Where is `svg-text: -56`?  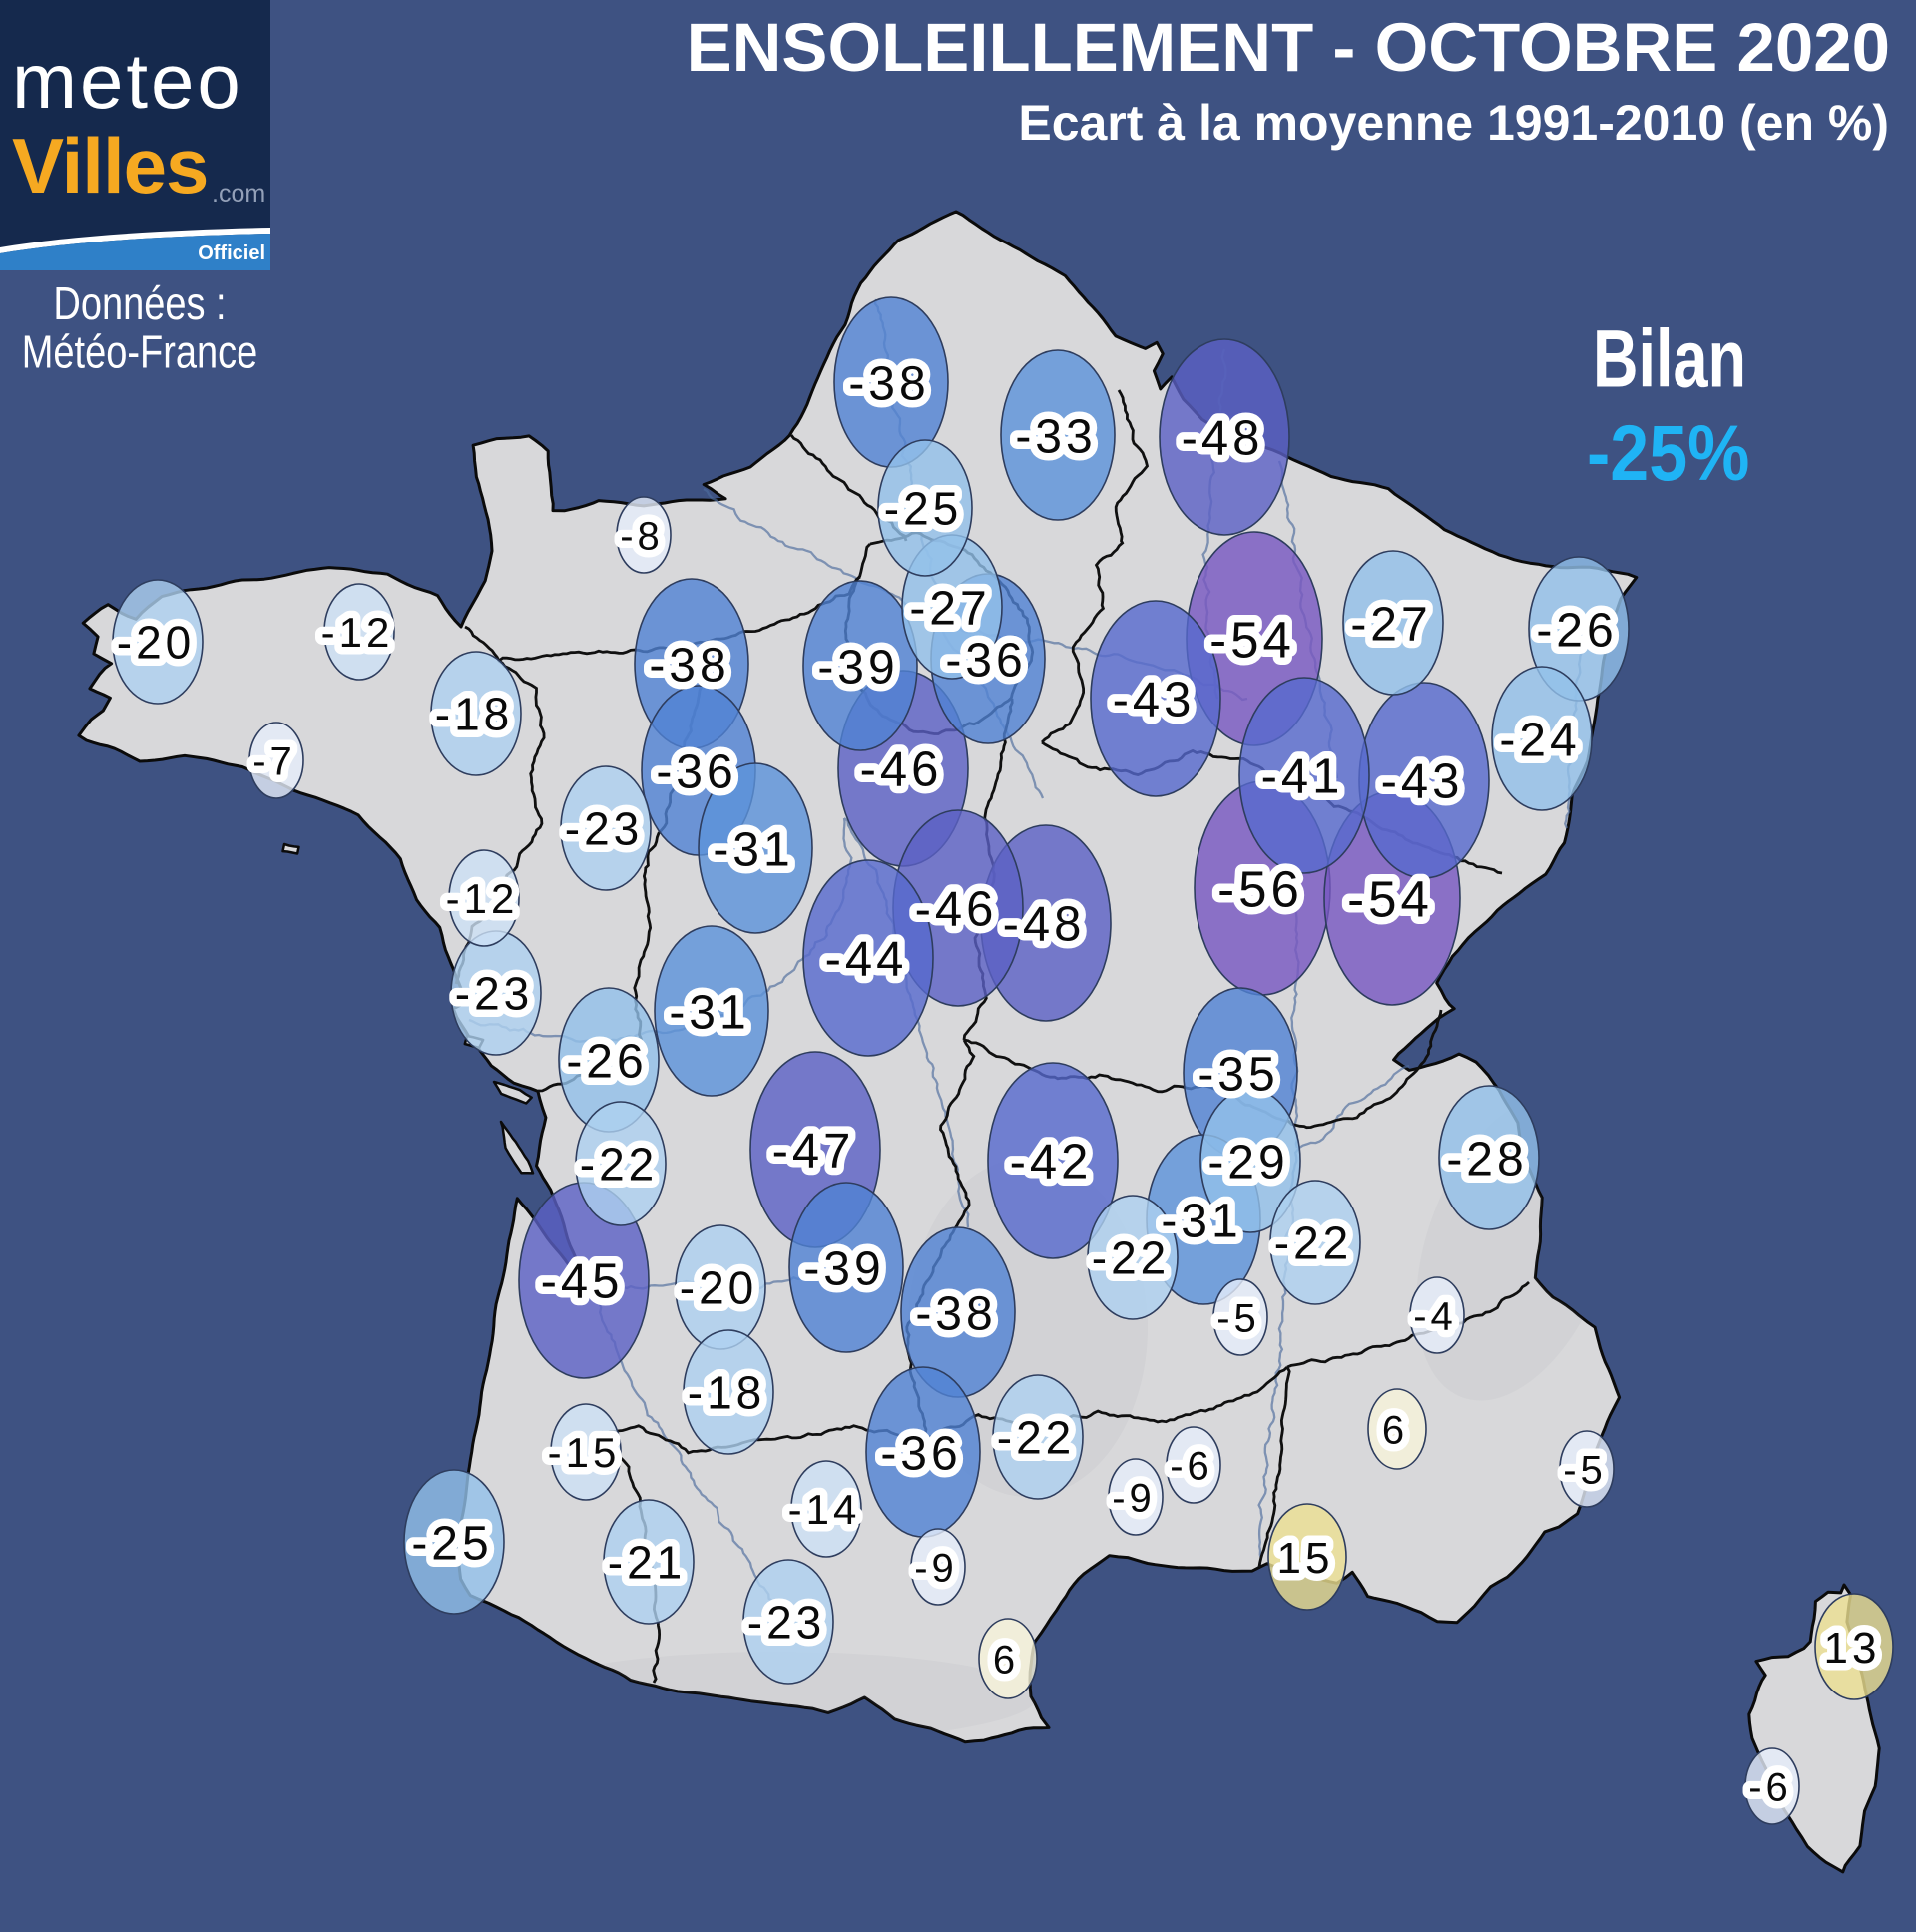
svg-text: -56 is located at coordinates (1260, 888).